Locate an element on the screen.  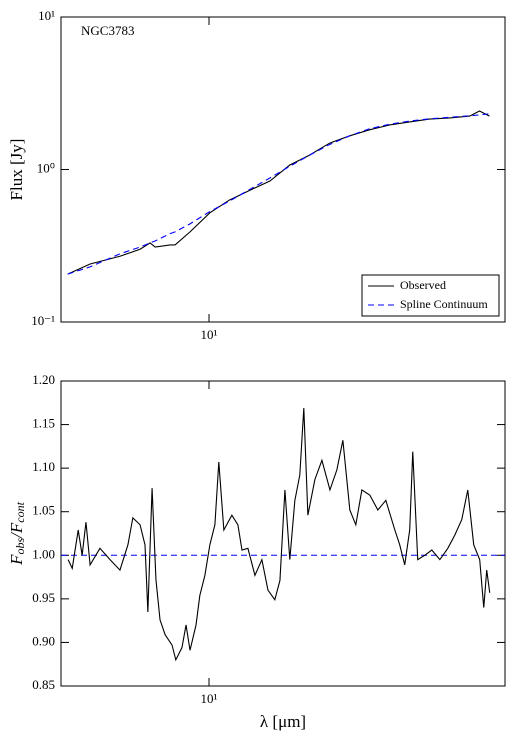
y-tick-label: 1.10 is located at coordinates (43, 466).